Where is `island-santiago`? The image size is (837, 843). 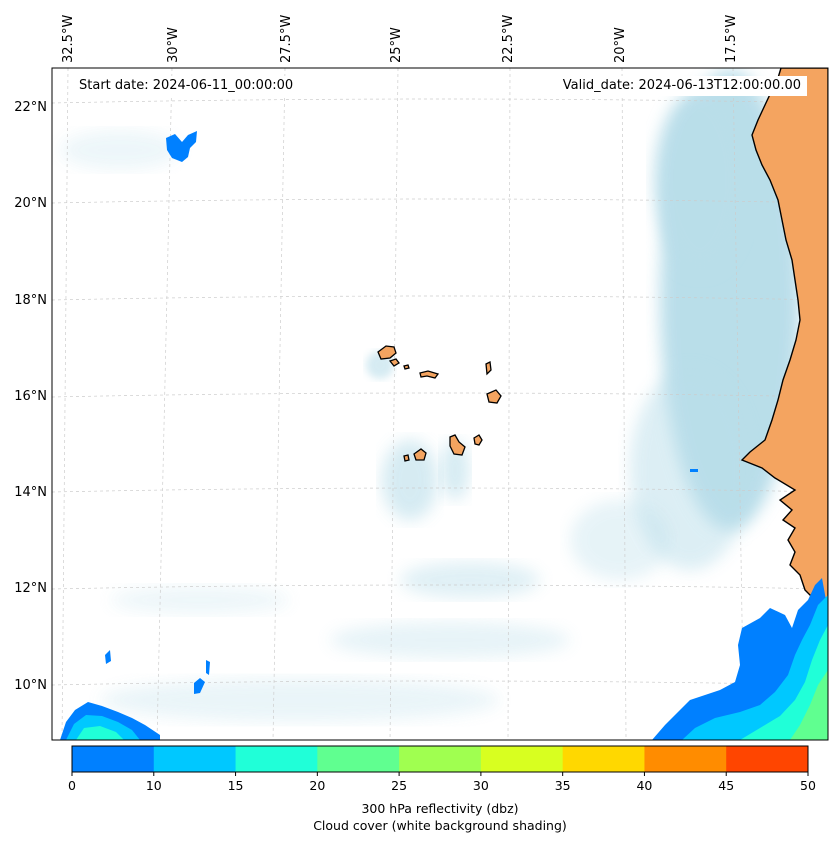 island-santiago is located at coordinates (457, 445).